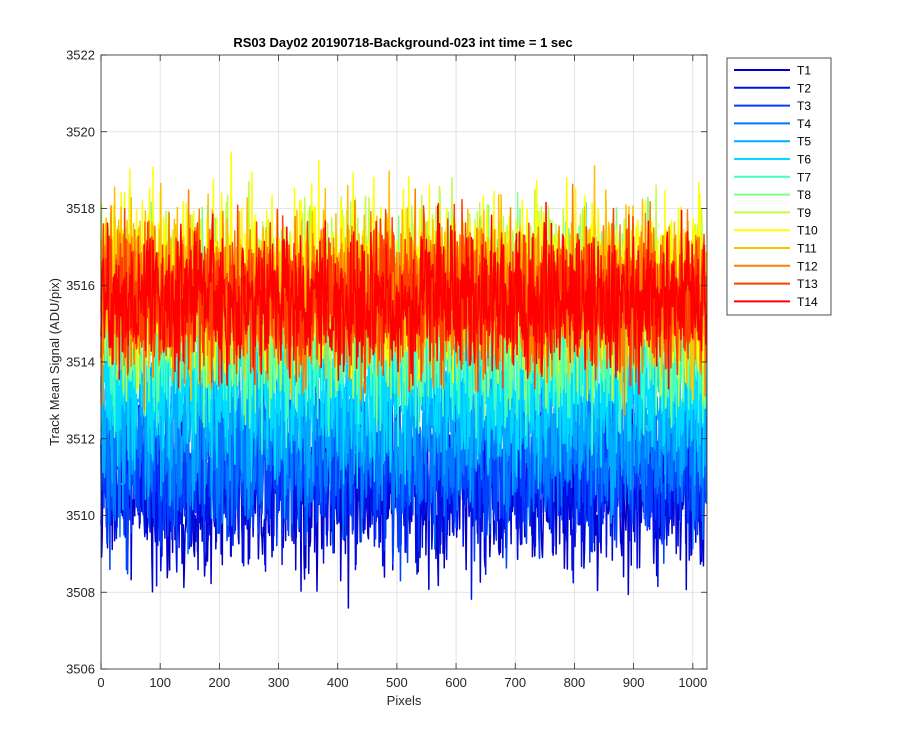  What do you see at coordinates (397, 682) in the screenshot?
I see `x-tick-label: 500` at bounding box center [397, 682].